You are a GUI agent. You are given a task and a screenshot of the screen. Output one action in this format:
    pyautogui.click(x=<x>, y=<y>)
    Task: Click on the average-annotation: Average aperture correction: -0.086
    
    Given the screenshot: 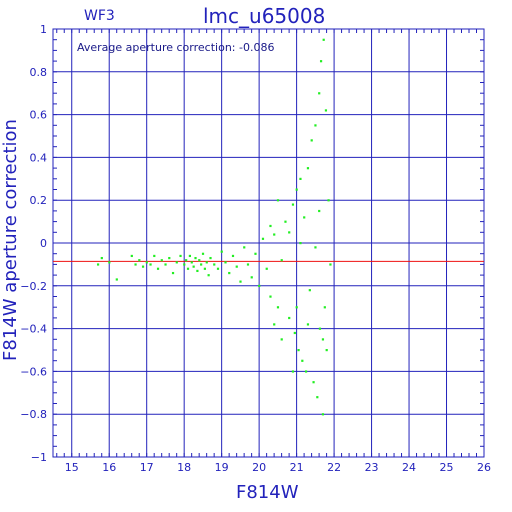 What is the action you would take?
    pyautogui.click(x=176, y=47)
    